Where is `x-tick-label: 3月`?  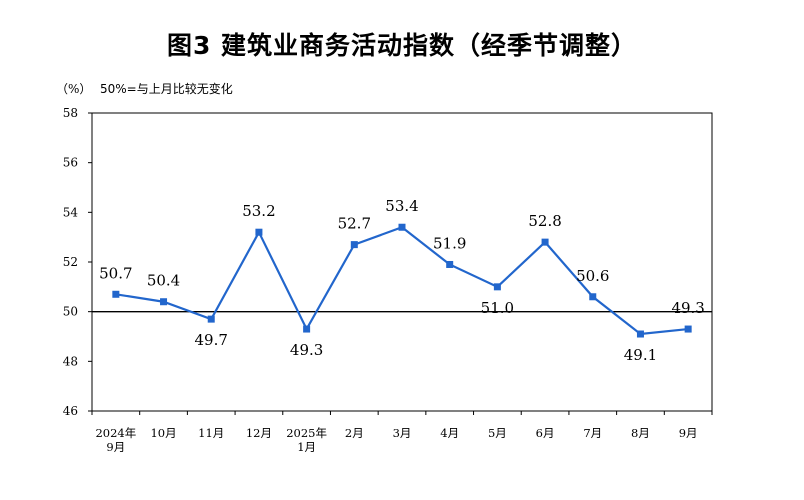
x-tick-label: 3月 is located at coordinates (402, 433).